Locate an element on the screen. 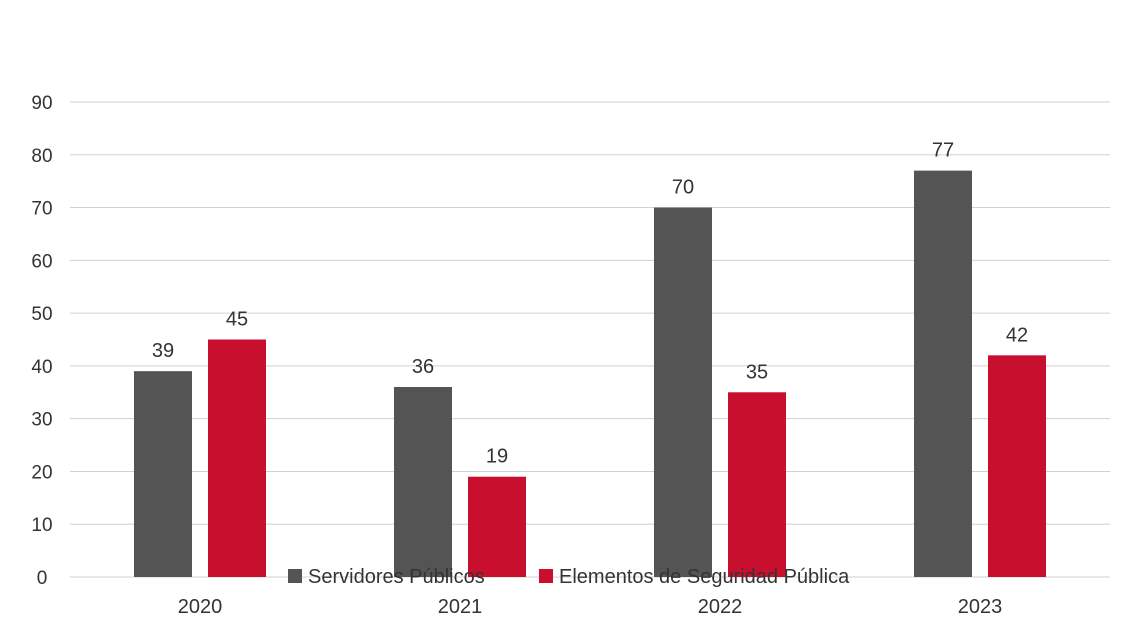  data-label: 39 is located at coordinates (163, 351).